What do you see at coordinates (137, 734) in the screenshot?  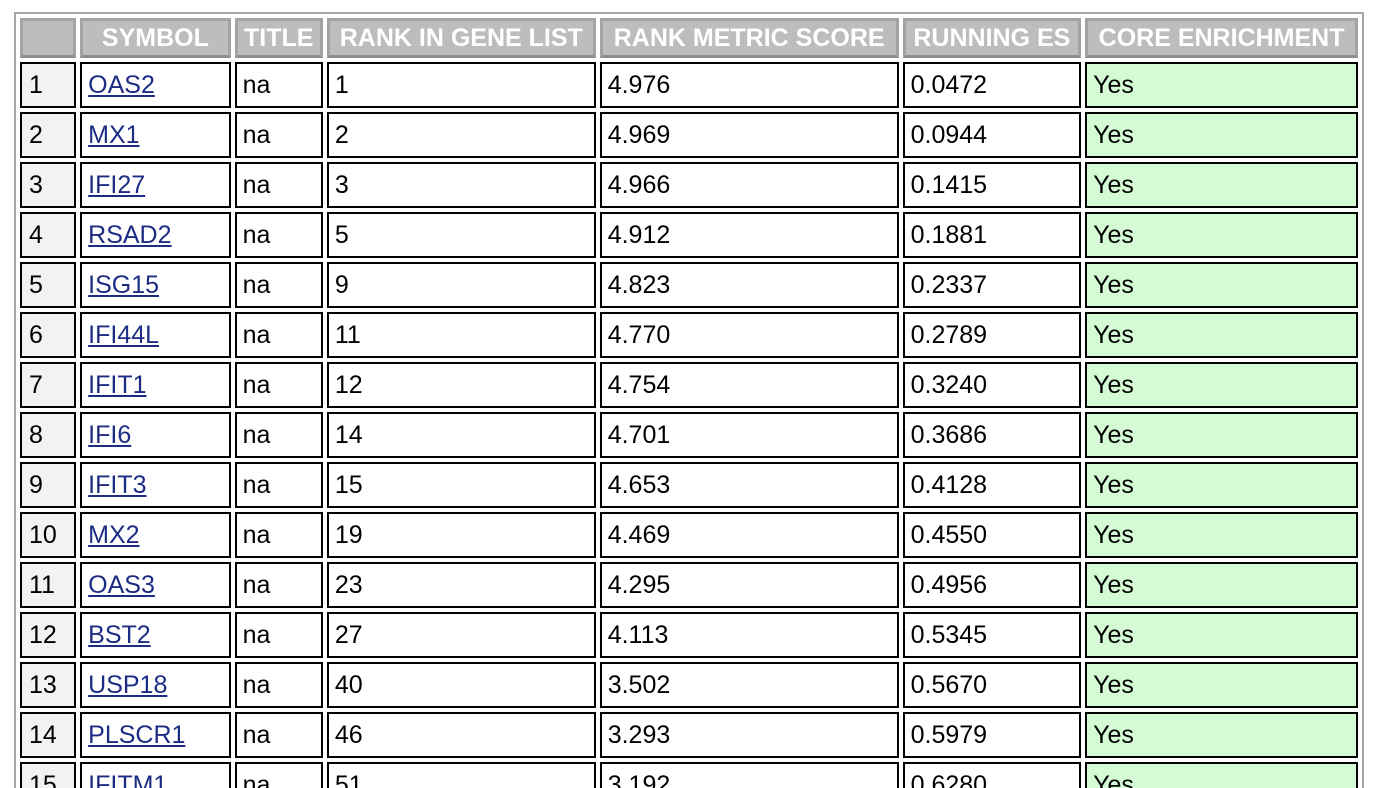 I see `gene-symbol-link: PLSCR1` at bounding box center [137, 734].